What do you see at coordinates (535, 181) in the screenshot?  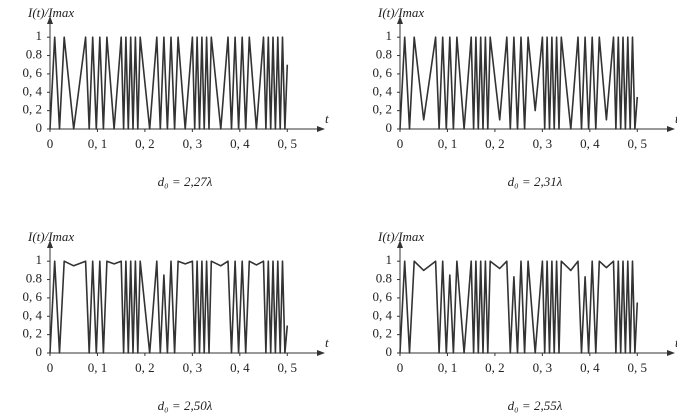 I see `caption: d₀ = 2,31λ` at bounding box center [535, 181].